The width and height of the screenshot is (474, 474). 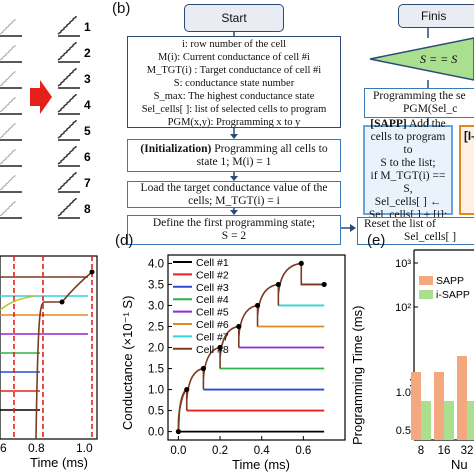 What do you see at coordinates (450, 281) in the screenshot?
I see `chart-e-legend-label: SAPP` at bounding box center [450, 281].